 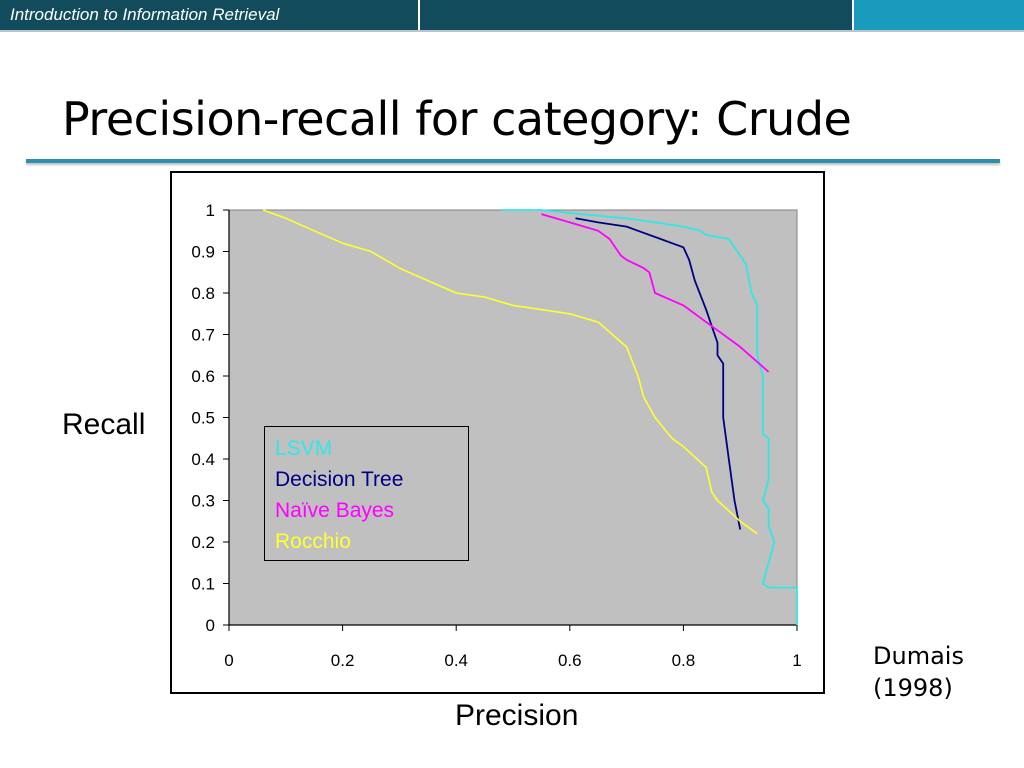 What do you see at coordinates (517, 715) in the screenshot?
I see `x-axis-label: Precision` at bounding box center [517, 715].